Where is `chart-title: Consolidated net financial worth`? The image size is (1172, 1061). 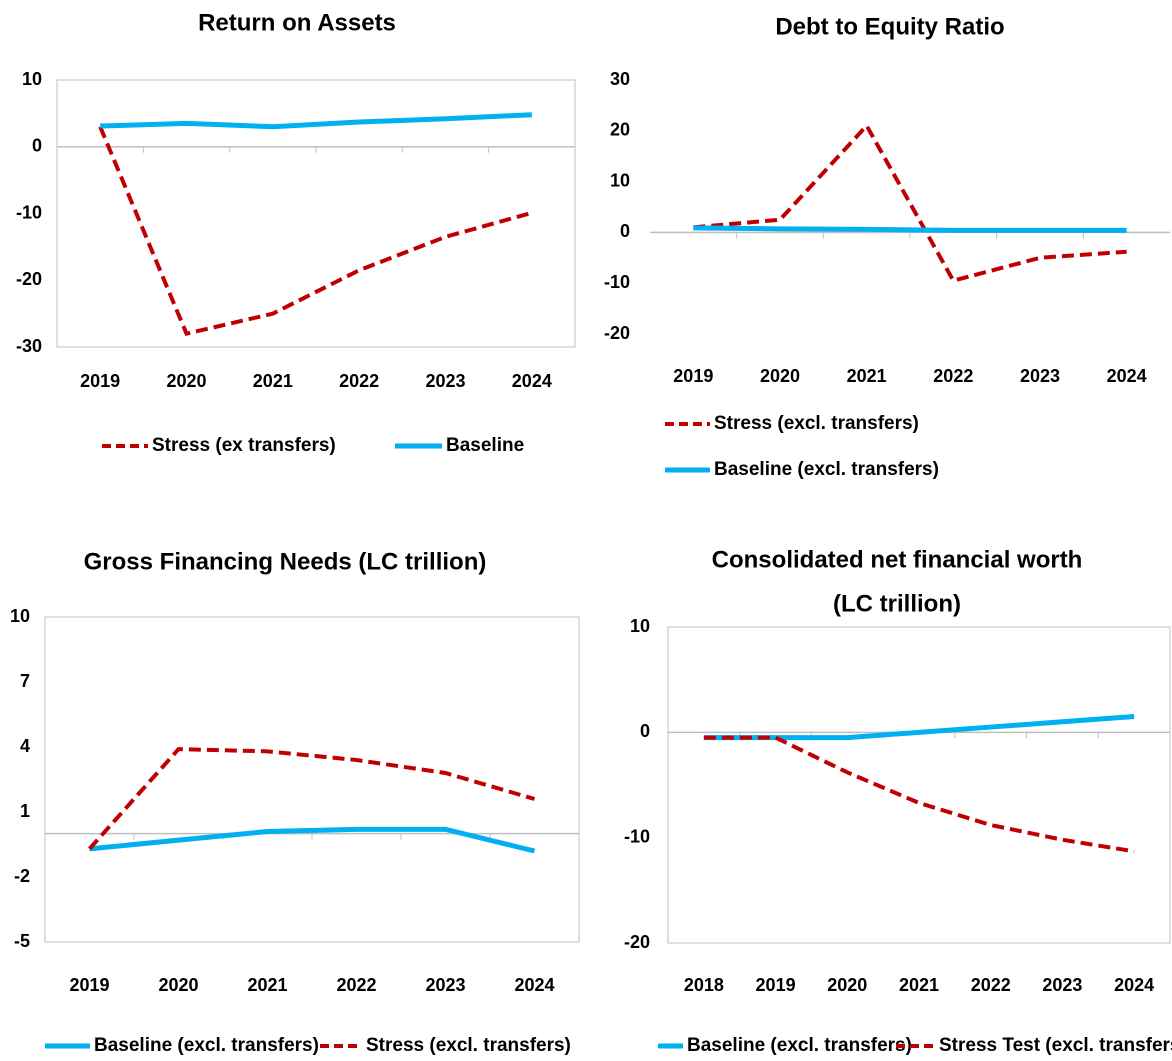
chart-title: Consolidated net financial worth is located at coordinates (897, 559).